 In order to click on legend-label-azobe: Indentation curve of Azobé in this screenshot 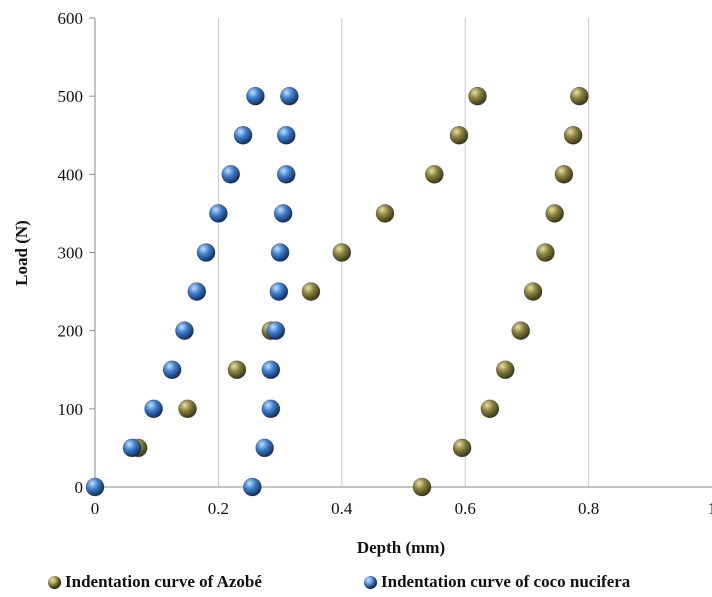, I will do `click(163, 581)`.